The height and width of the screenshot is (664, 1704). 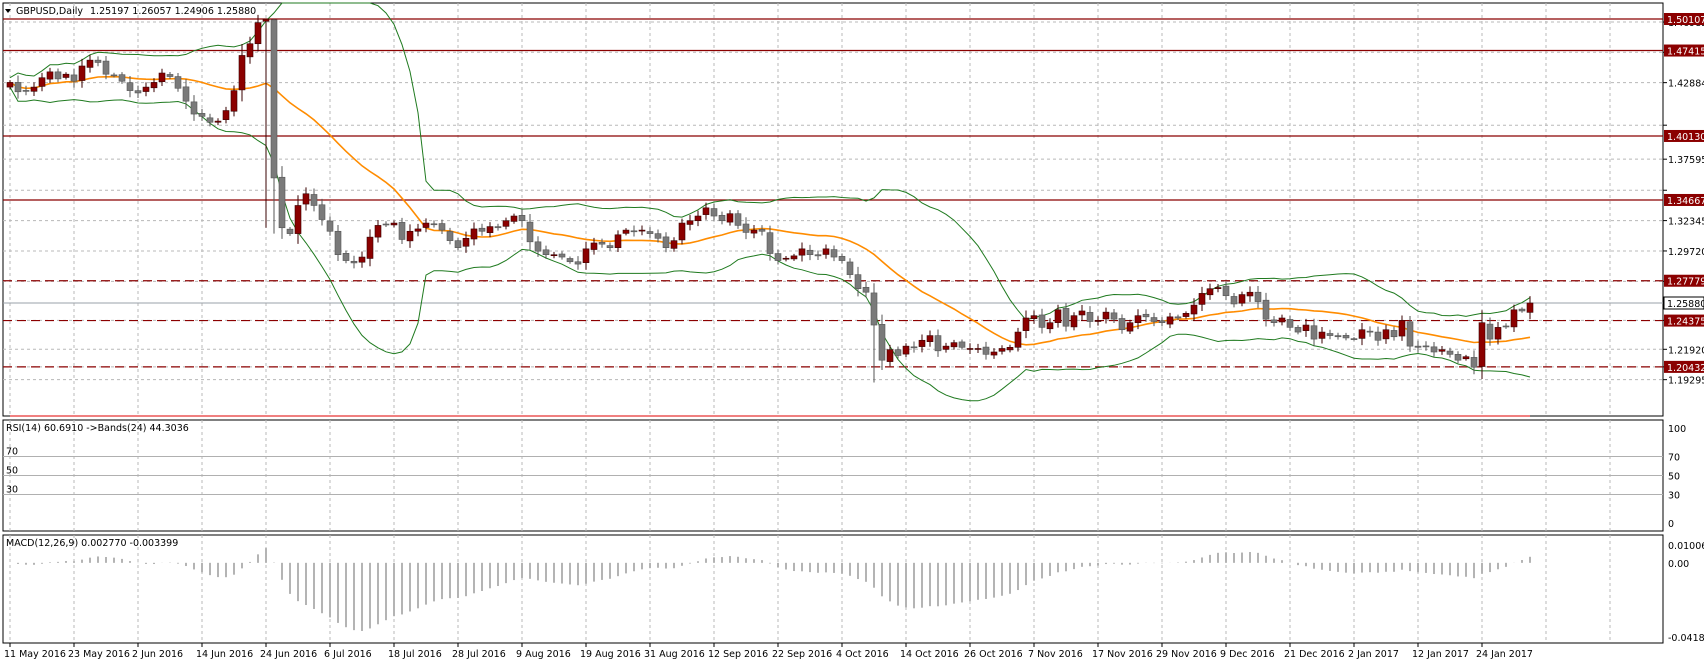 What do you see at coordinates (610, 654) in the screenshot?
I see `time-tick-label: 19 Aug 2016` at bounding box center [610, 654].